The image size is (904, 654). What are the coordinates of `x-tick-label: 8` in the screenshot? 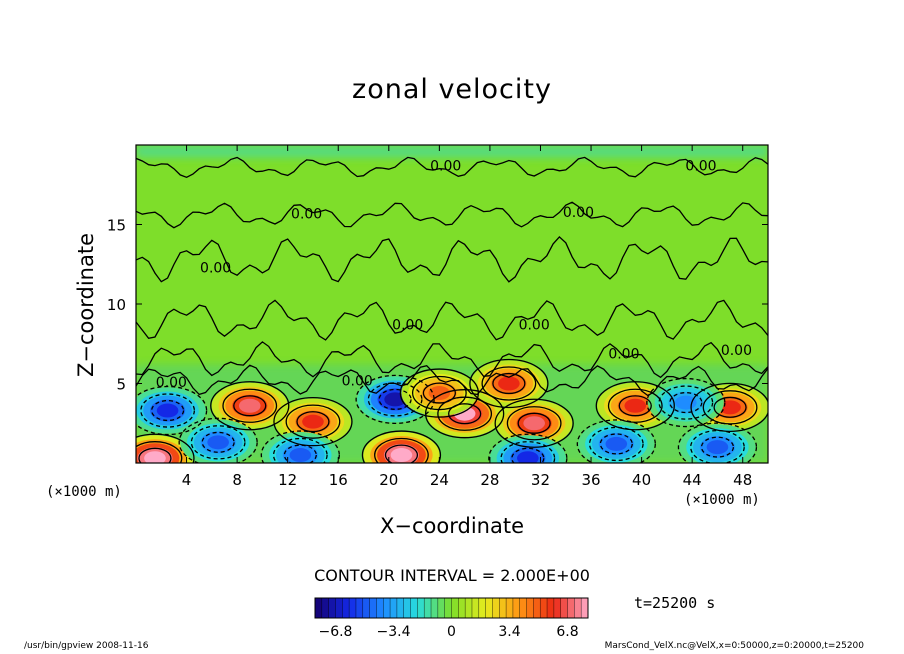 It's located at (237, 480).